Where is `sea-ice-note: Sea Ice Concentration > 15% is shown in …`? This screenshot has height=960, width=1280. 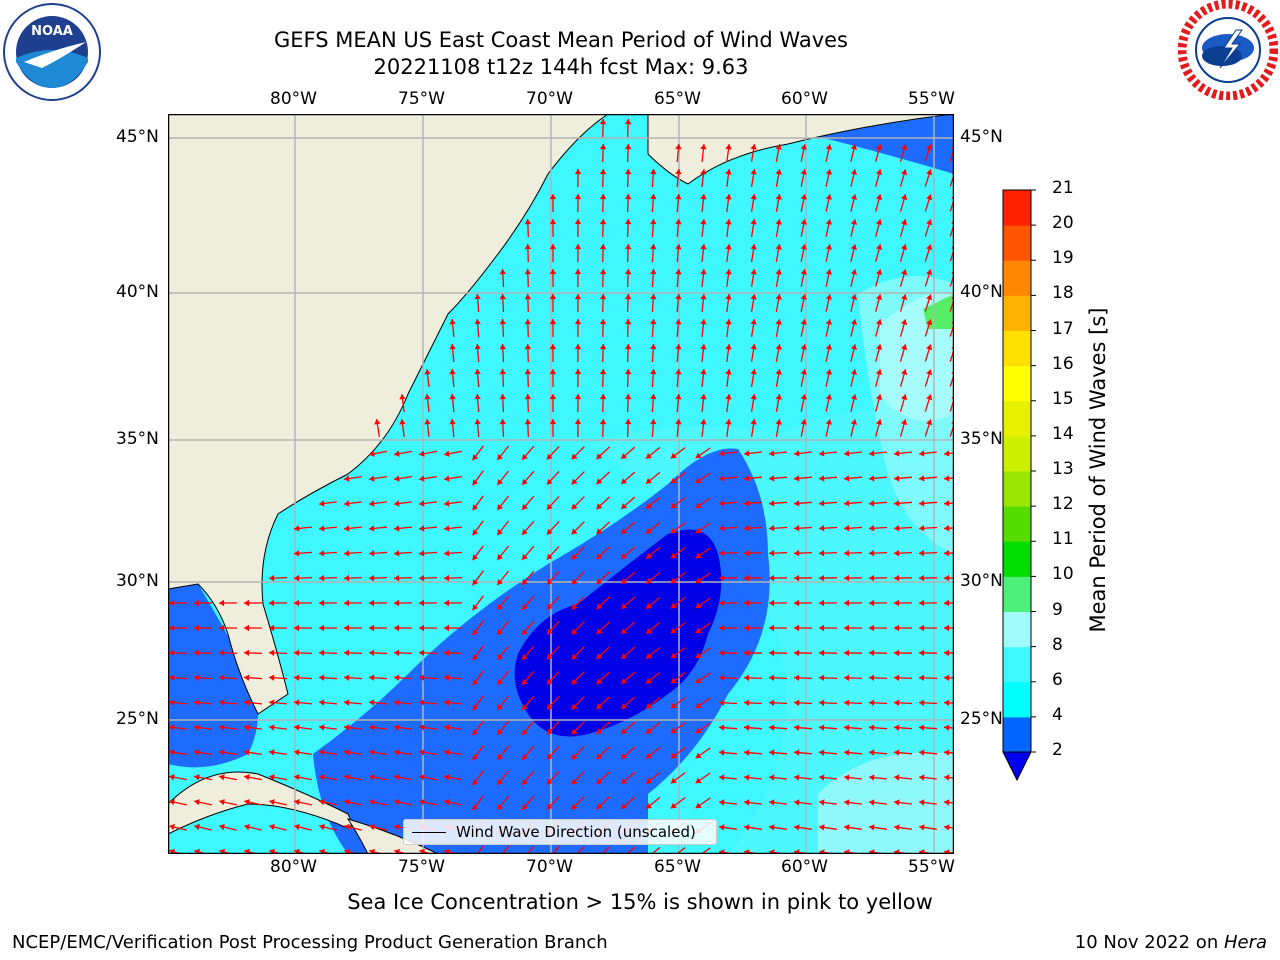
sea-ice-note: Sea Ice Concentration > 15% is shown in … is located at coordinates (640, 902).